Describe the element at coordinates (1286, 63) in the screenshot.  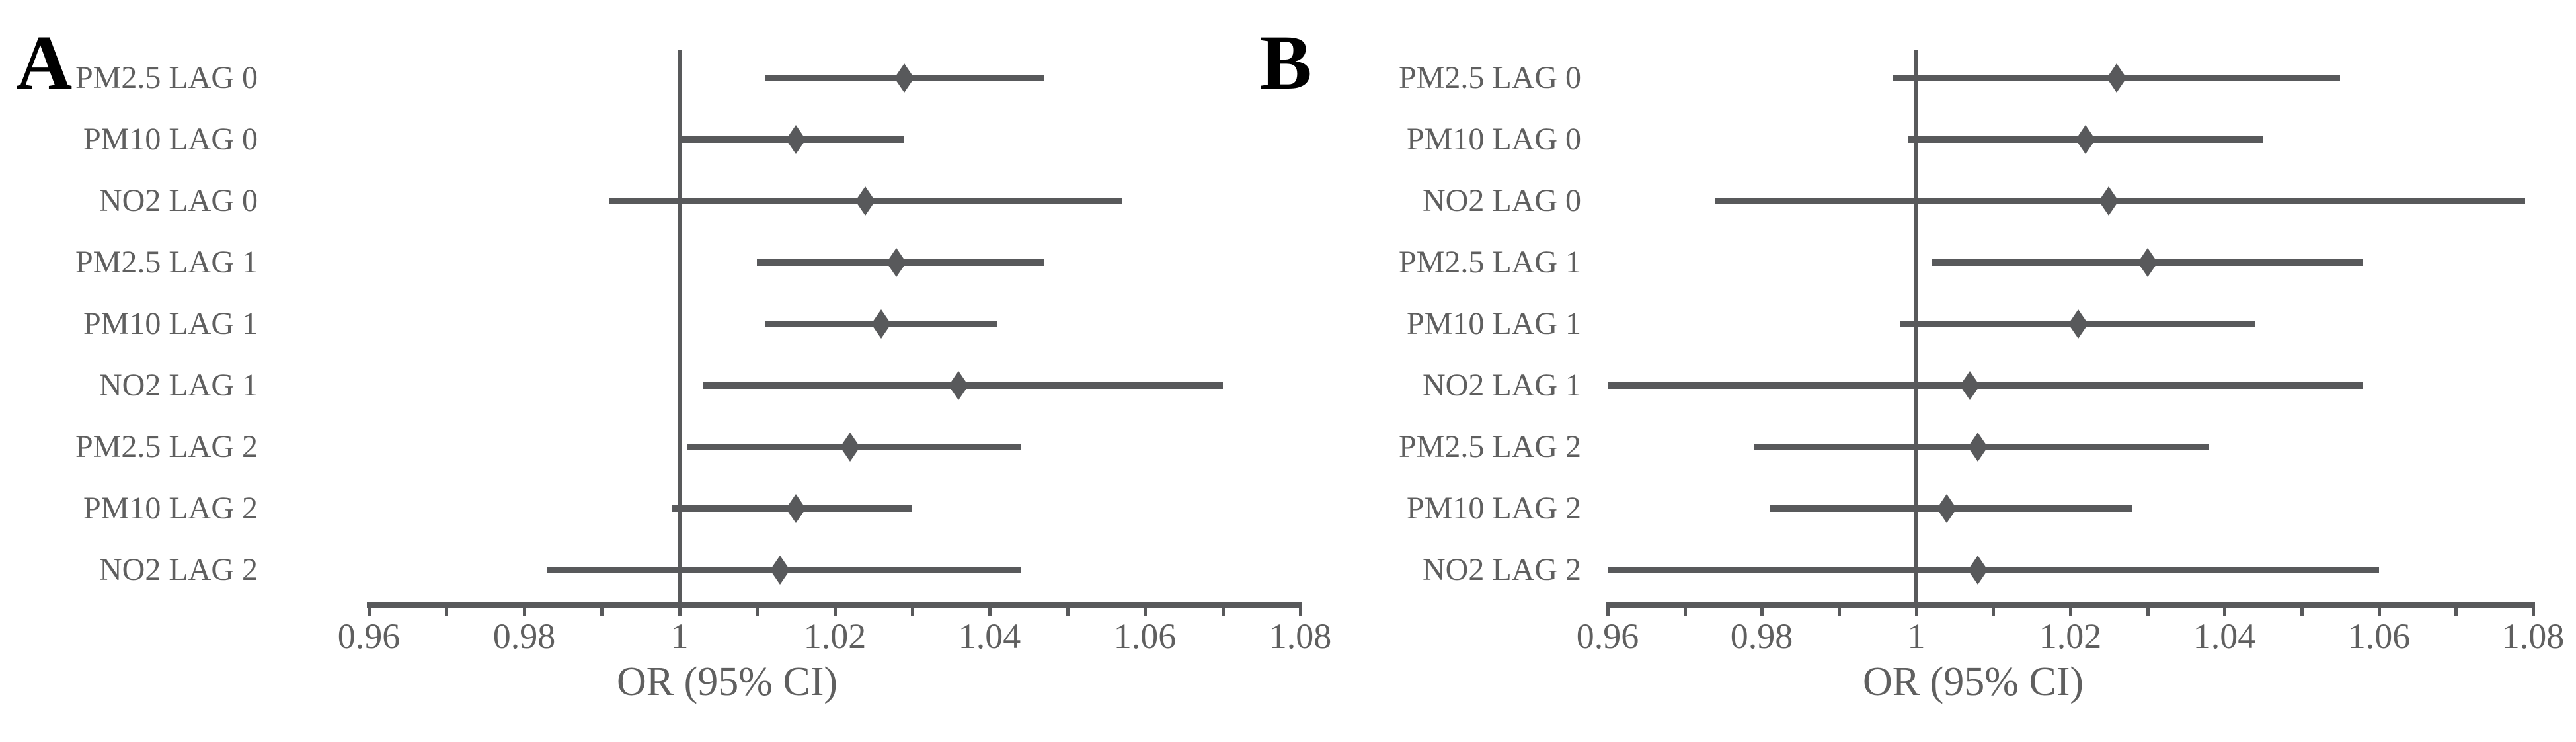
I see `panel-b-letter: B` at that location.